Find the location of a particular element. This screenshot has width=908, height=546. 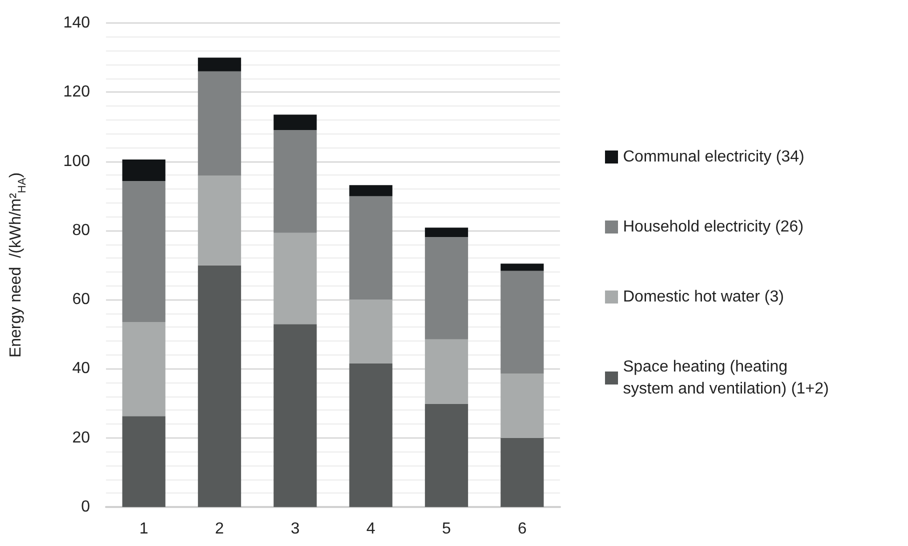

y-tick-label: 0 is located at coordinates (85, 507).